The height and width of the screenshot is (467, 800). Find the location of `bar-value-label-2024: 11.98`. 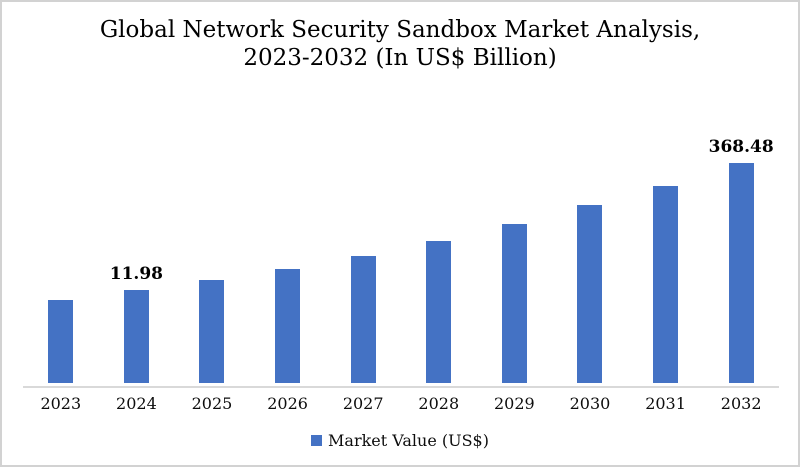

bar-value-label-2024: 11.98 is located at coordinates (136, 274).